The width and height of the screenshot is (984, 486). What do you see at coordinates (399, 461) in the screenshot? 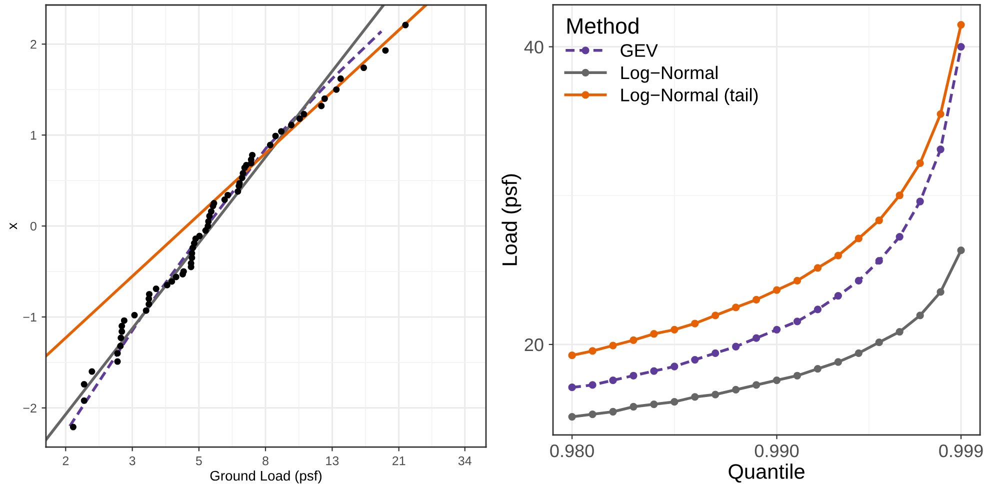
I see `x-tick-label: 21` at bounding box center [399, 461].